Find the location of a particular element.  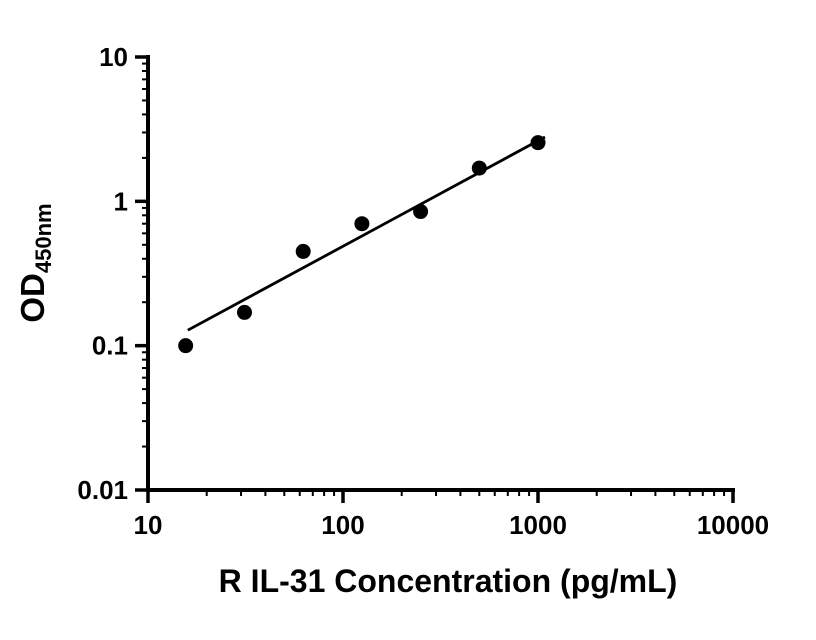

trend-line is located at coordinates (366, 233).